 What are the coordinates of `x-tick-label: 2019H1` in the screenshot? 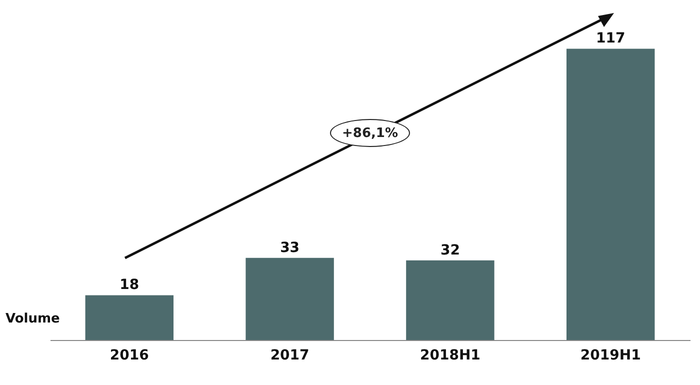 It's located at (610, 356).